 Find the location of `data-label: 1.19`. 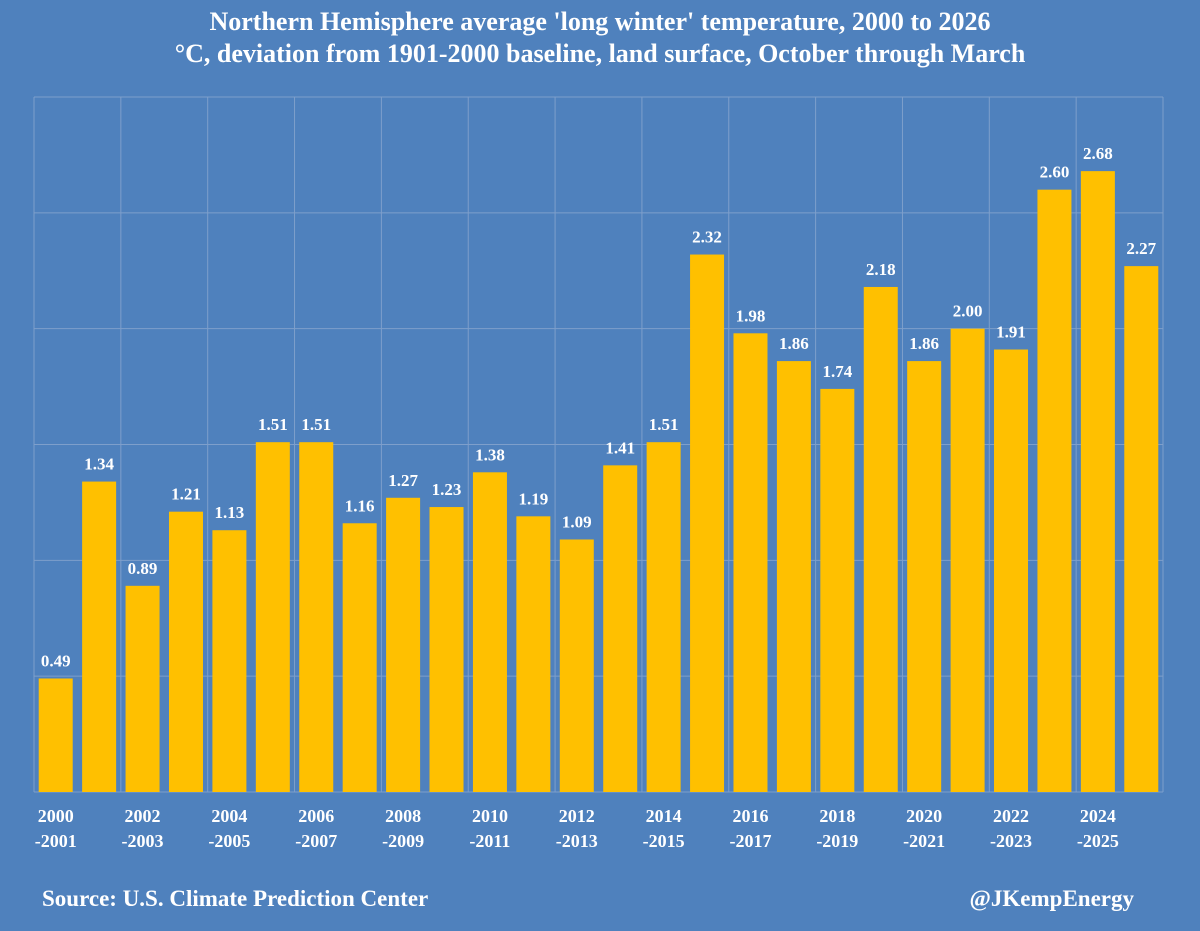

data-label: 1.19 is located at coordinates (533, 498).